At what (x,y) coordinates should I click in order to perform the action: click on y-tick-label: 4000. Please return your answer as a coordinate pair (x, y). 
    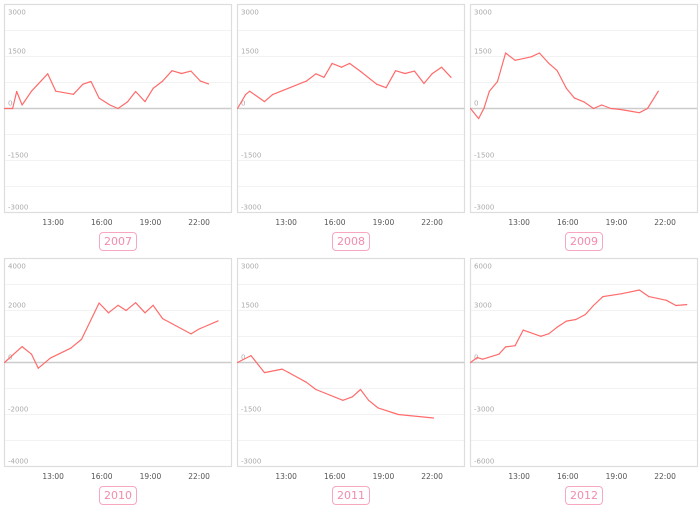
    Looking at the image, I should click on (17, 267).